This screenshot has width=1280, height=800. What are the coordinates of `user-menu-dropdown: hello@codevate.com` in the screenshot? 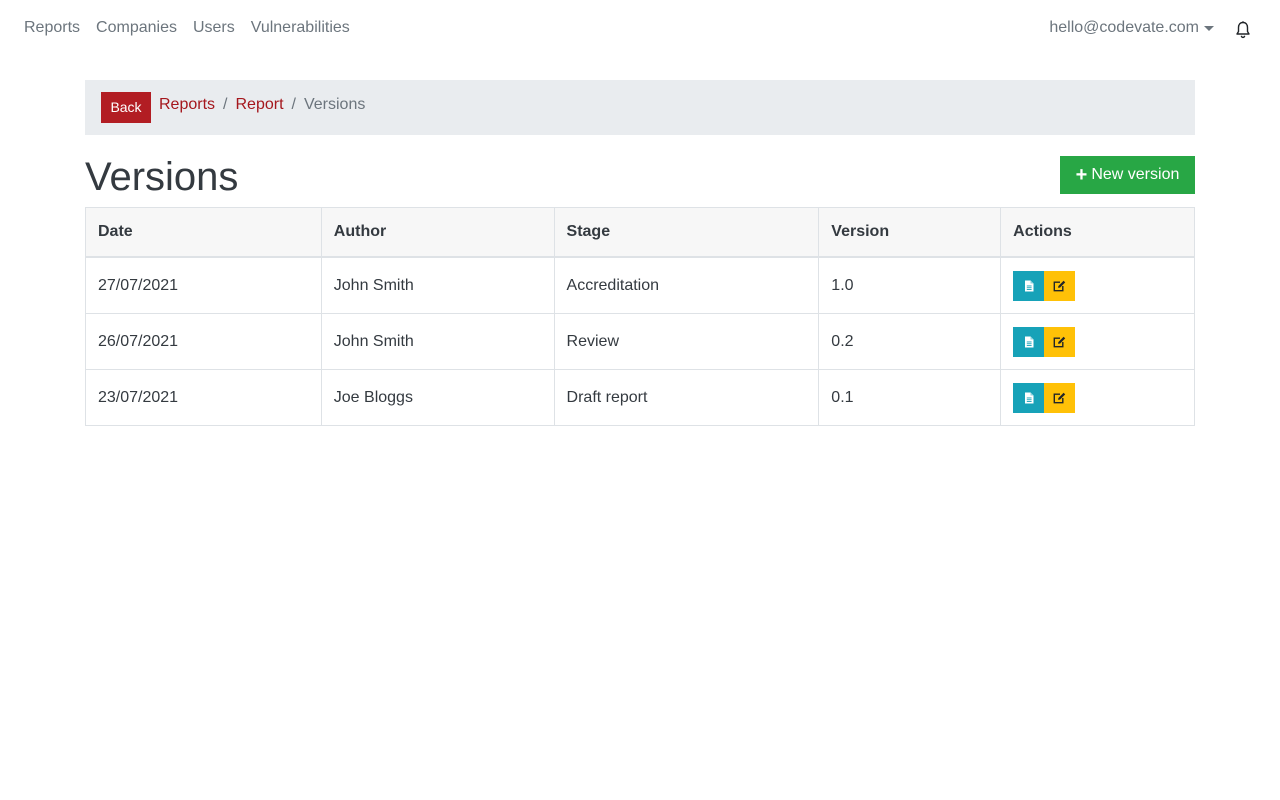 It's located at (1131, 28).